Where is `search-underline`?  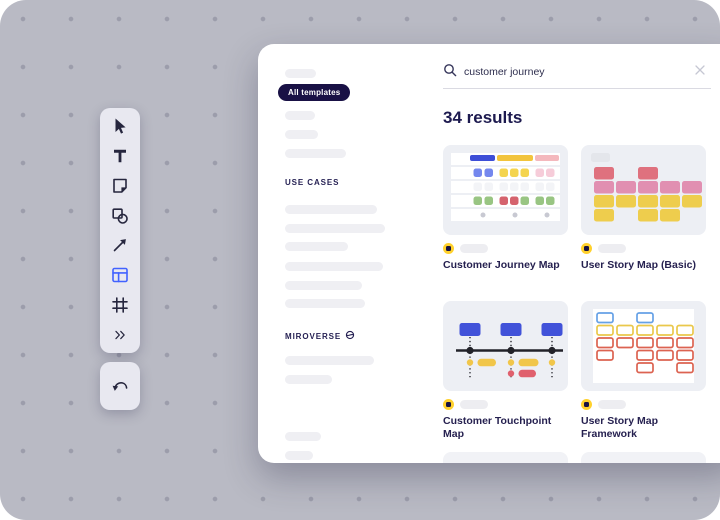 search-underline is located at coordinates (577, 88).